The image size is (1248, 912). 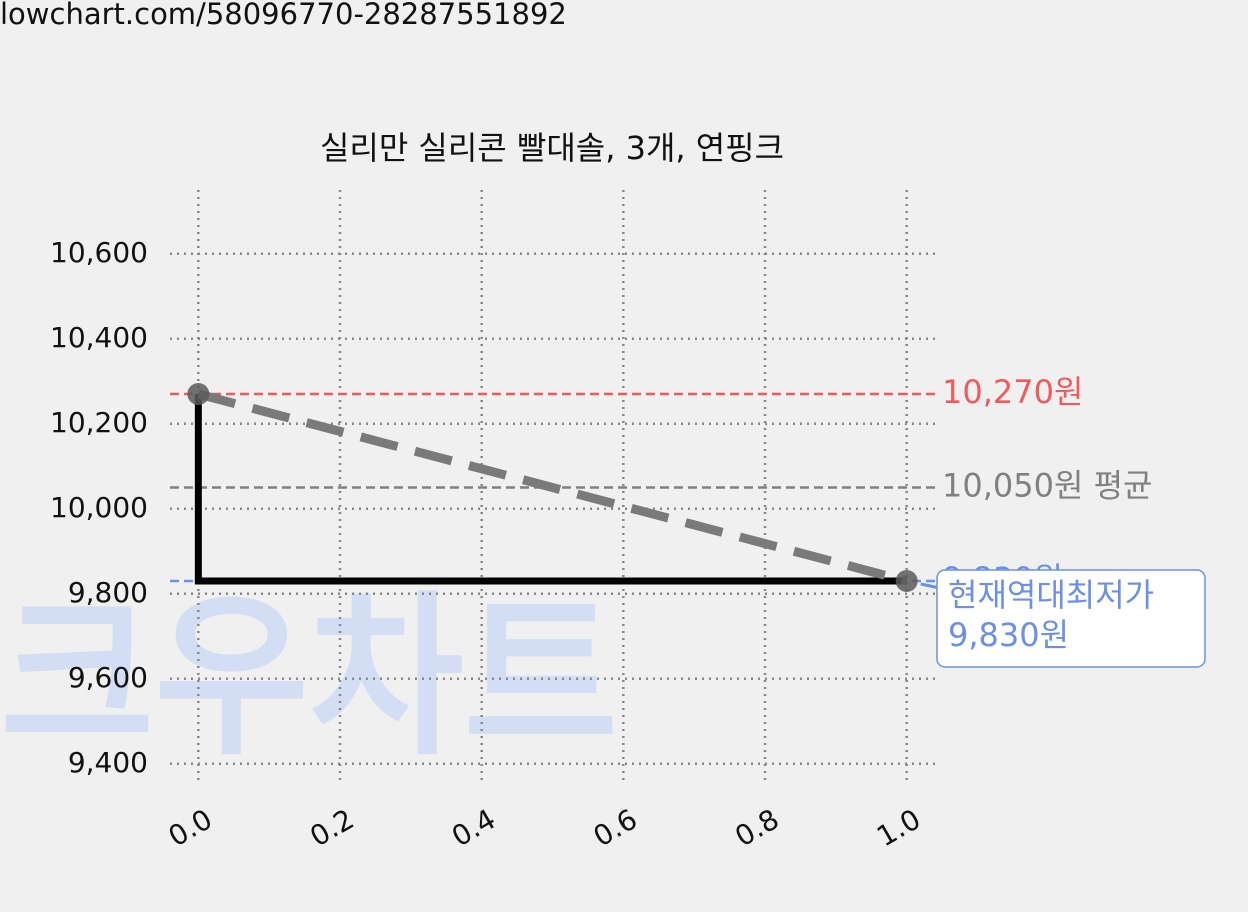 I want to click on annotation-box, so click(x=1071, y=618).